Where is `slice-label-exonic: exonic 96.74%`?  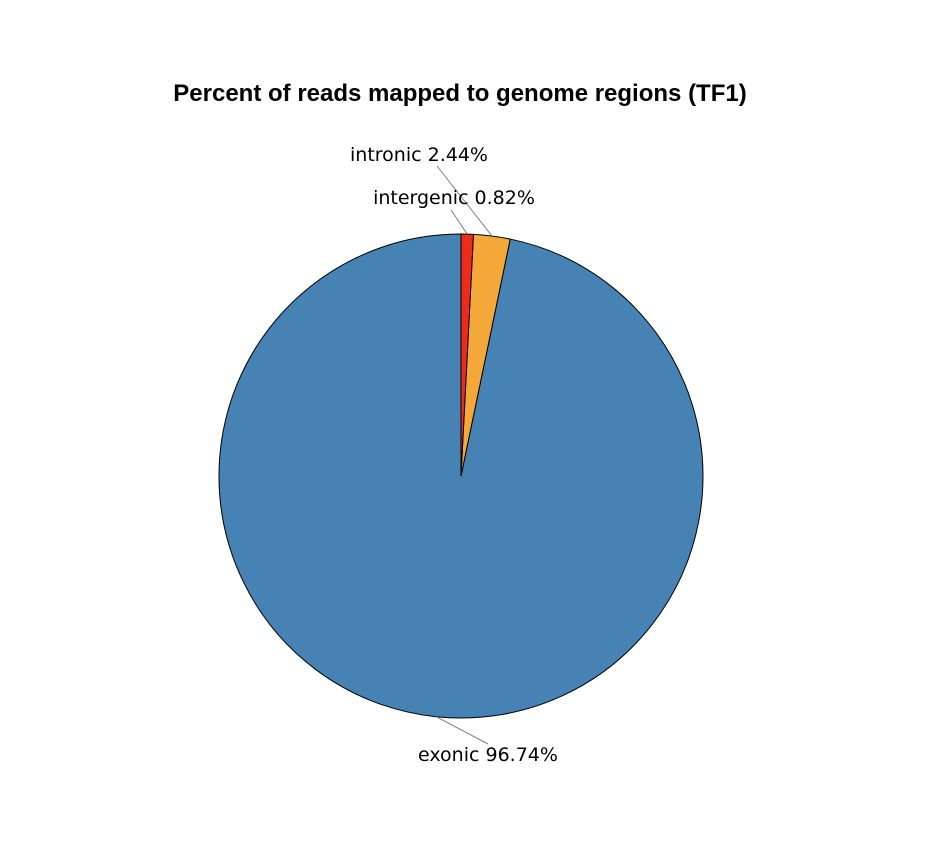 slice-label-exonic: exonic 96.74% is located at coordinates (488, 755).